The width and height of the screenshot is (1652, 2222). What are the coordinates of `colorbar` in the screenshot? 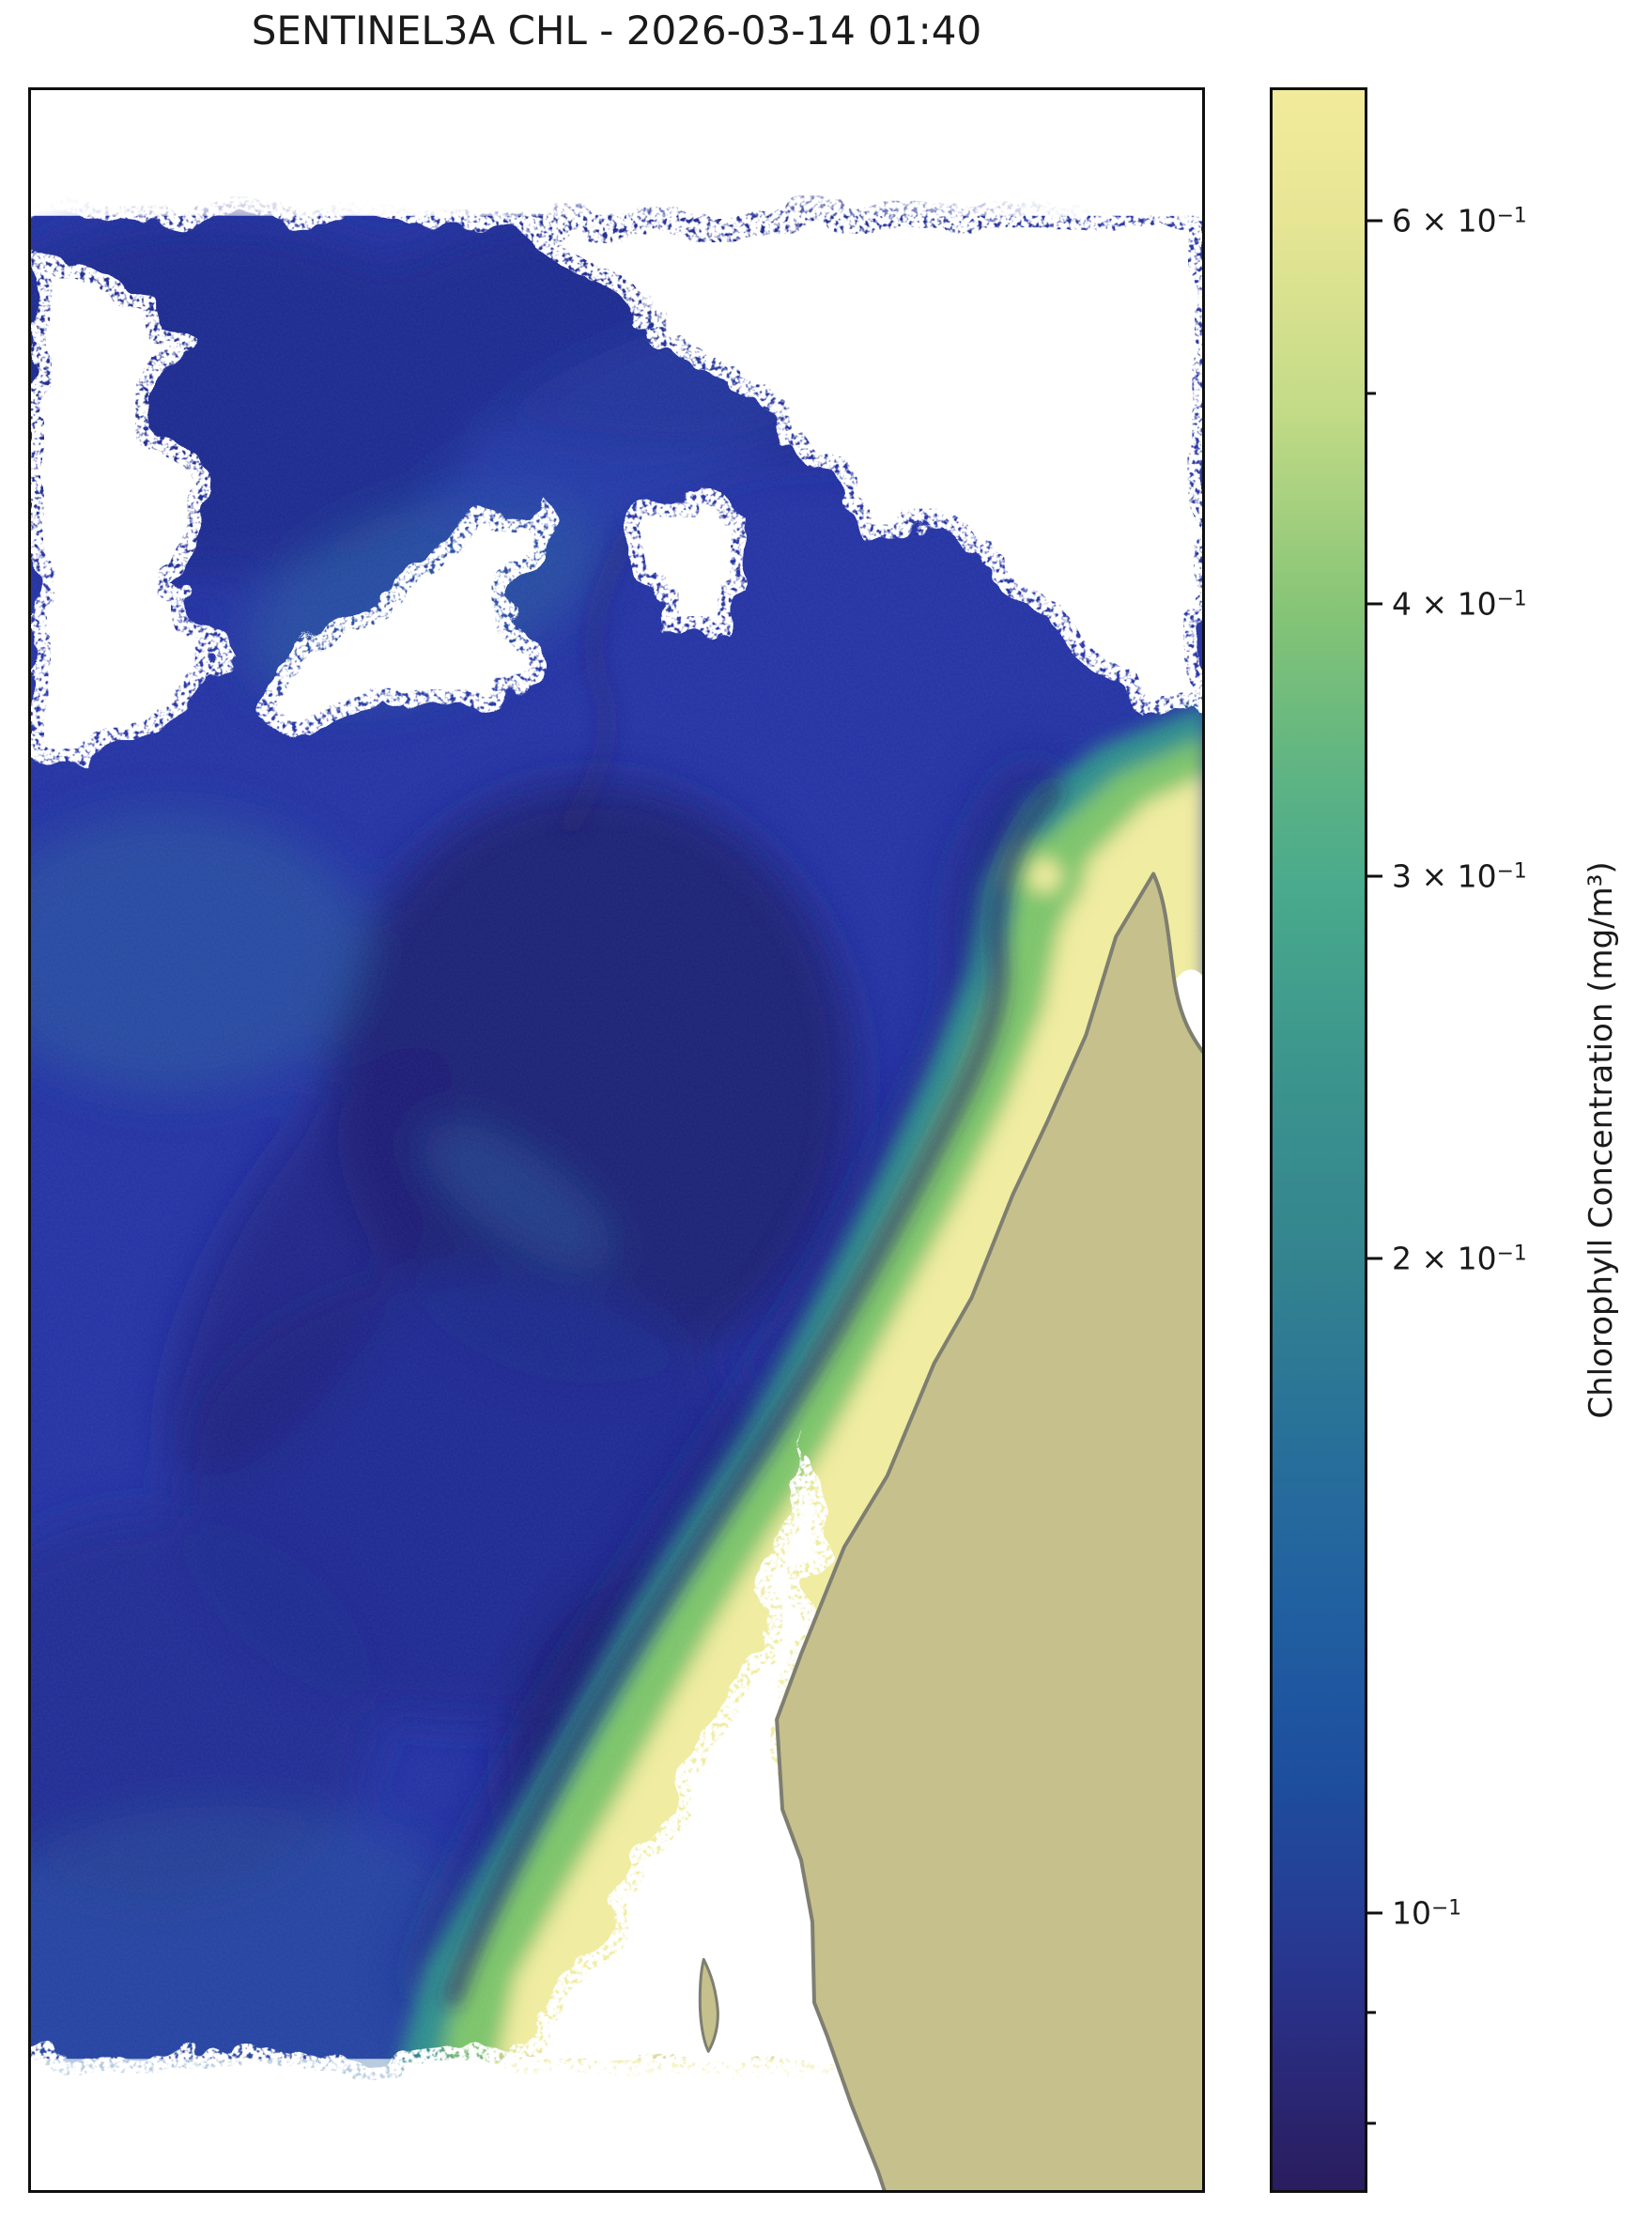 It's located at (1318, 1140).